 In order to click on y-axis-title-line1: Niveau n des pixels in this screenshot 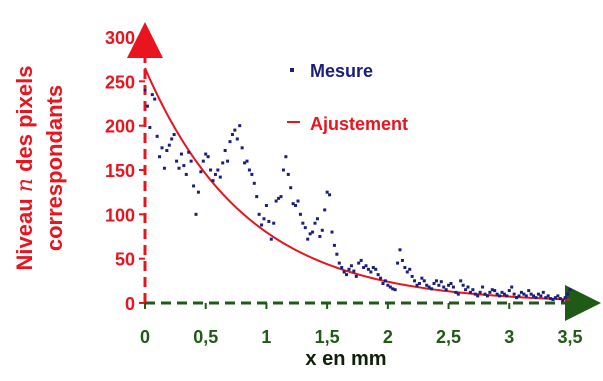, I will do `click(25, 168)`.